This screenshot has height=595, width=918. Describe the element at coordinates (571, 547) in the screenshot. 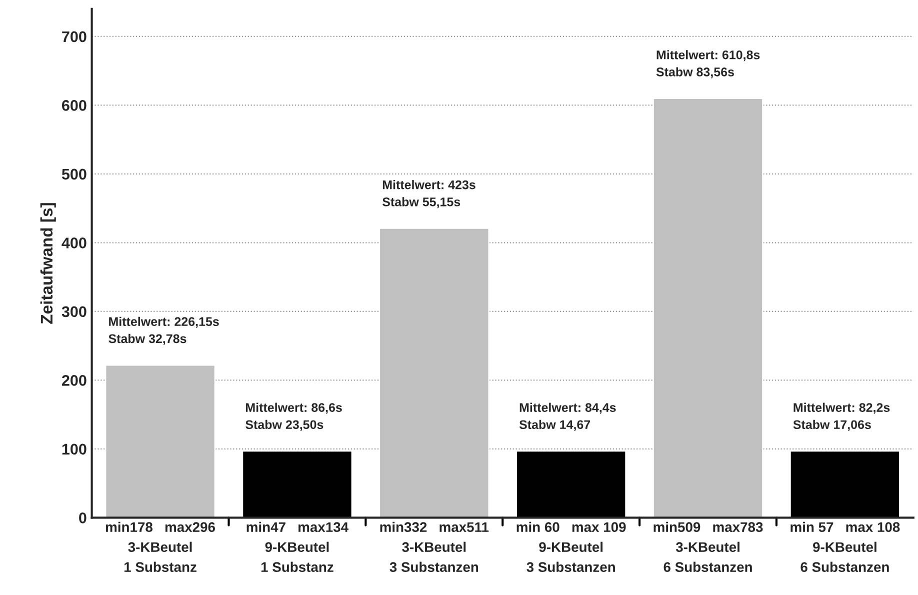

I see `x-tick-label: min 60 max 109 9-KBeutel 3 Substanzen` at that location.